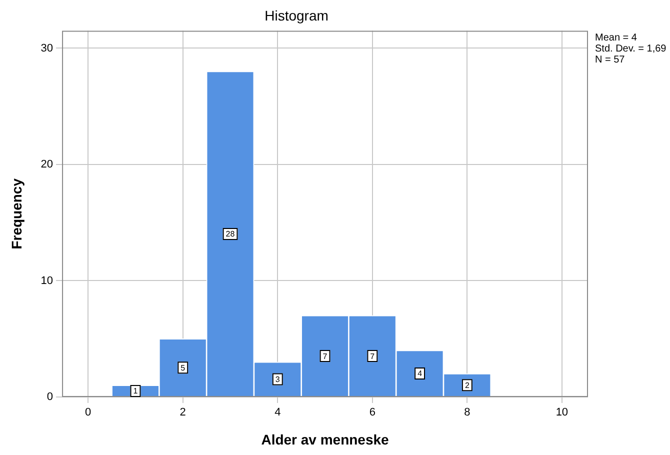 The height and width of the screenshot is (455, 670). What do you see at coordinates (183, 412) in the screenshot?
I see `x-tick-label: 2` at bounding box center [183, 412].